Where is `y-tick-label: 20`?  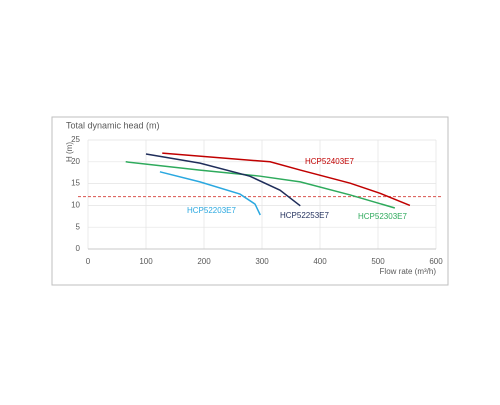 y-tick-label: 20 is located at coordinates (75, 161).